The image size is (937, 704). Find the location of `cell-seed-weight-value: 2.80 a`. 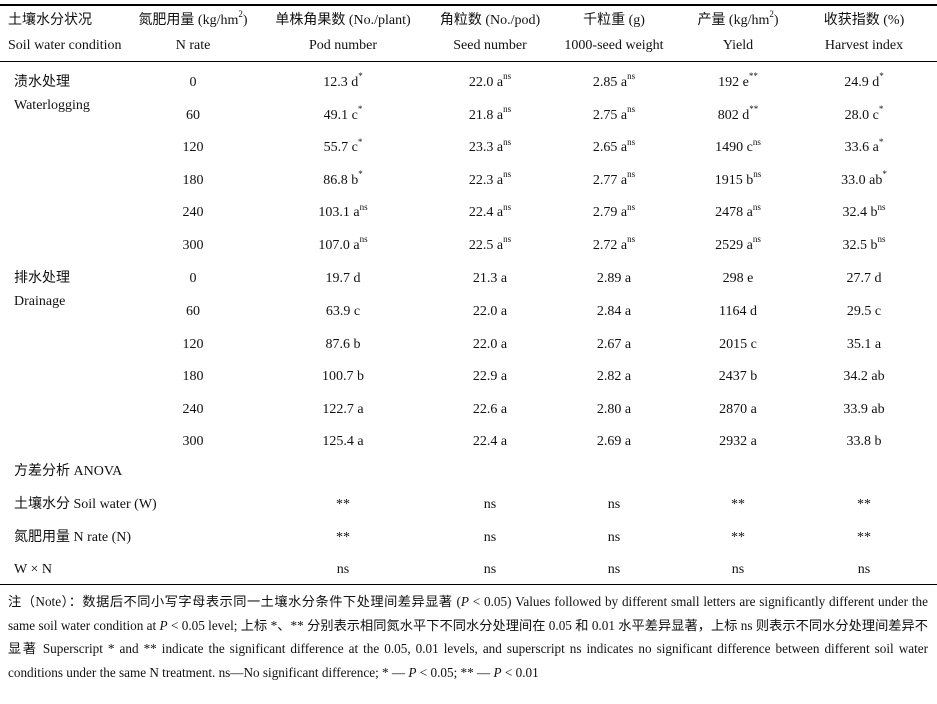

cell-seed-weight-value: 2.80 a is located at coordinates (614, 409).